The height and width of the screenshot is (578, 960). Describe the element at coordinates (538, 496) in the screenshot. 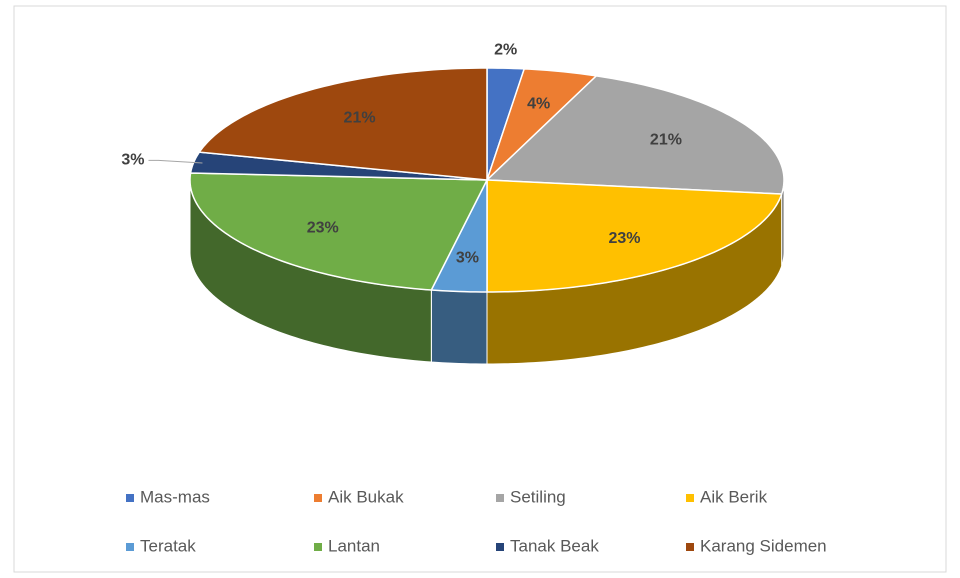

I see `legend-label: Setiling` at that location.